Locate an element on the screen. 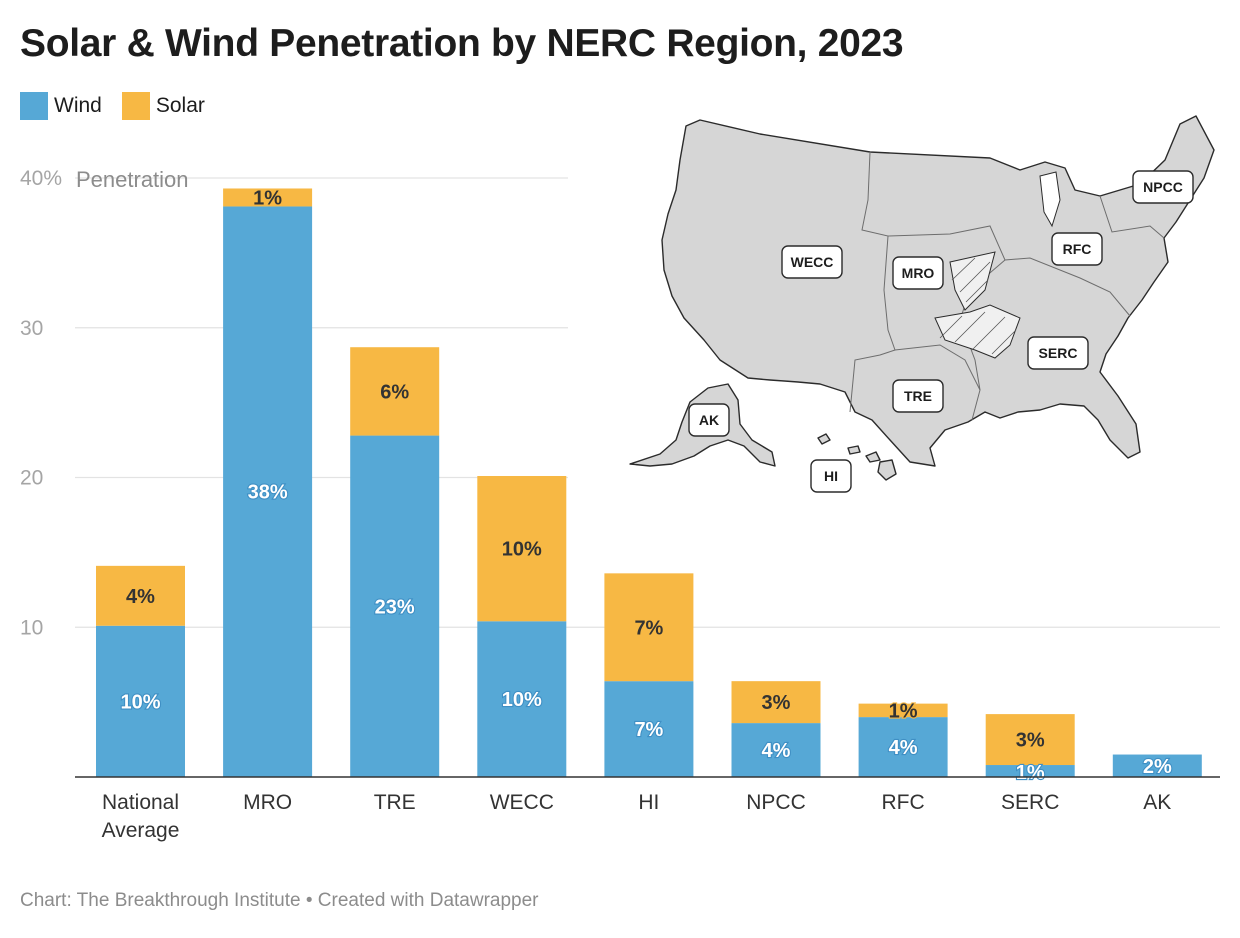  legend: Wind Solar is located at coordinates (122, 106).